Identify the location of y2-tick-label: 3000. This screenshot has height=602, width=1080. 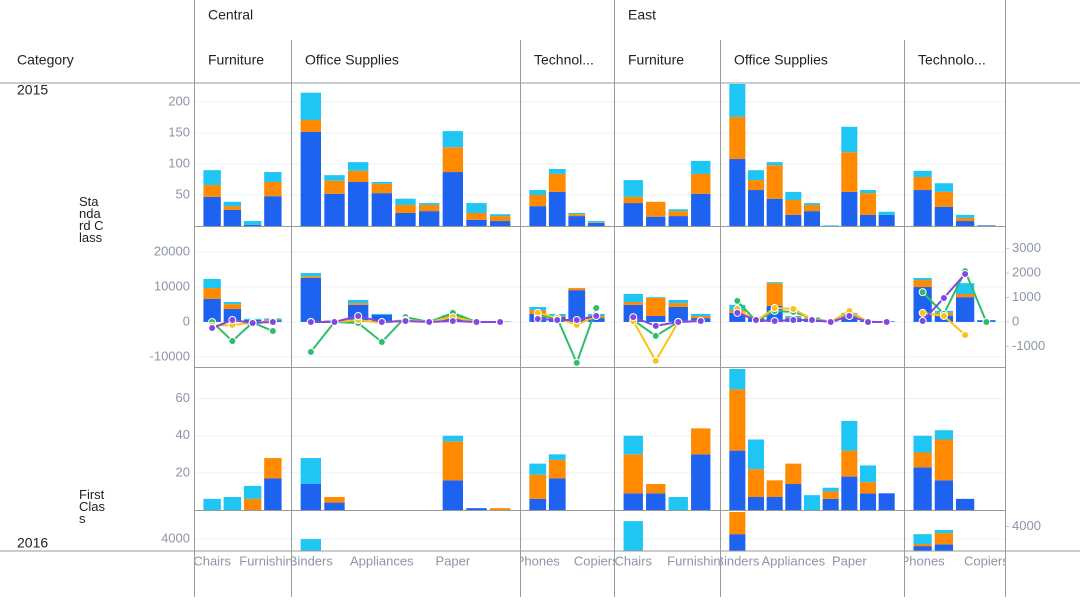
(1026, 247).